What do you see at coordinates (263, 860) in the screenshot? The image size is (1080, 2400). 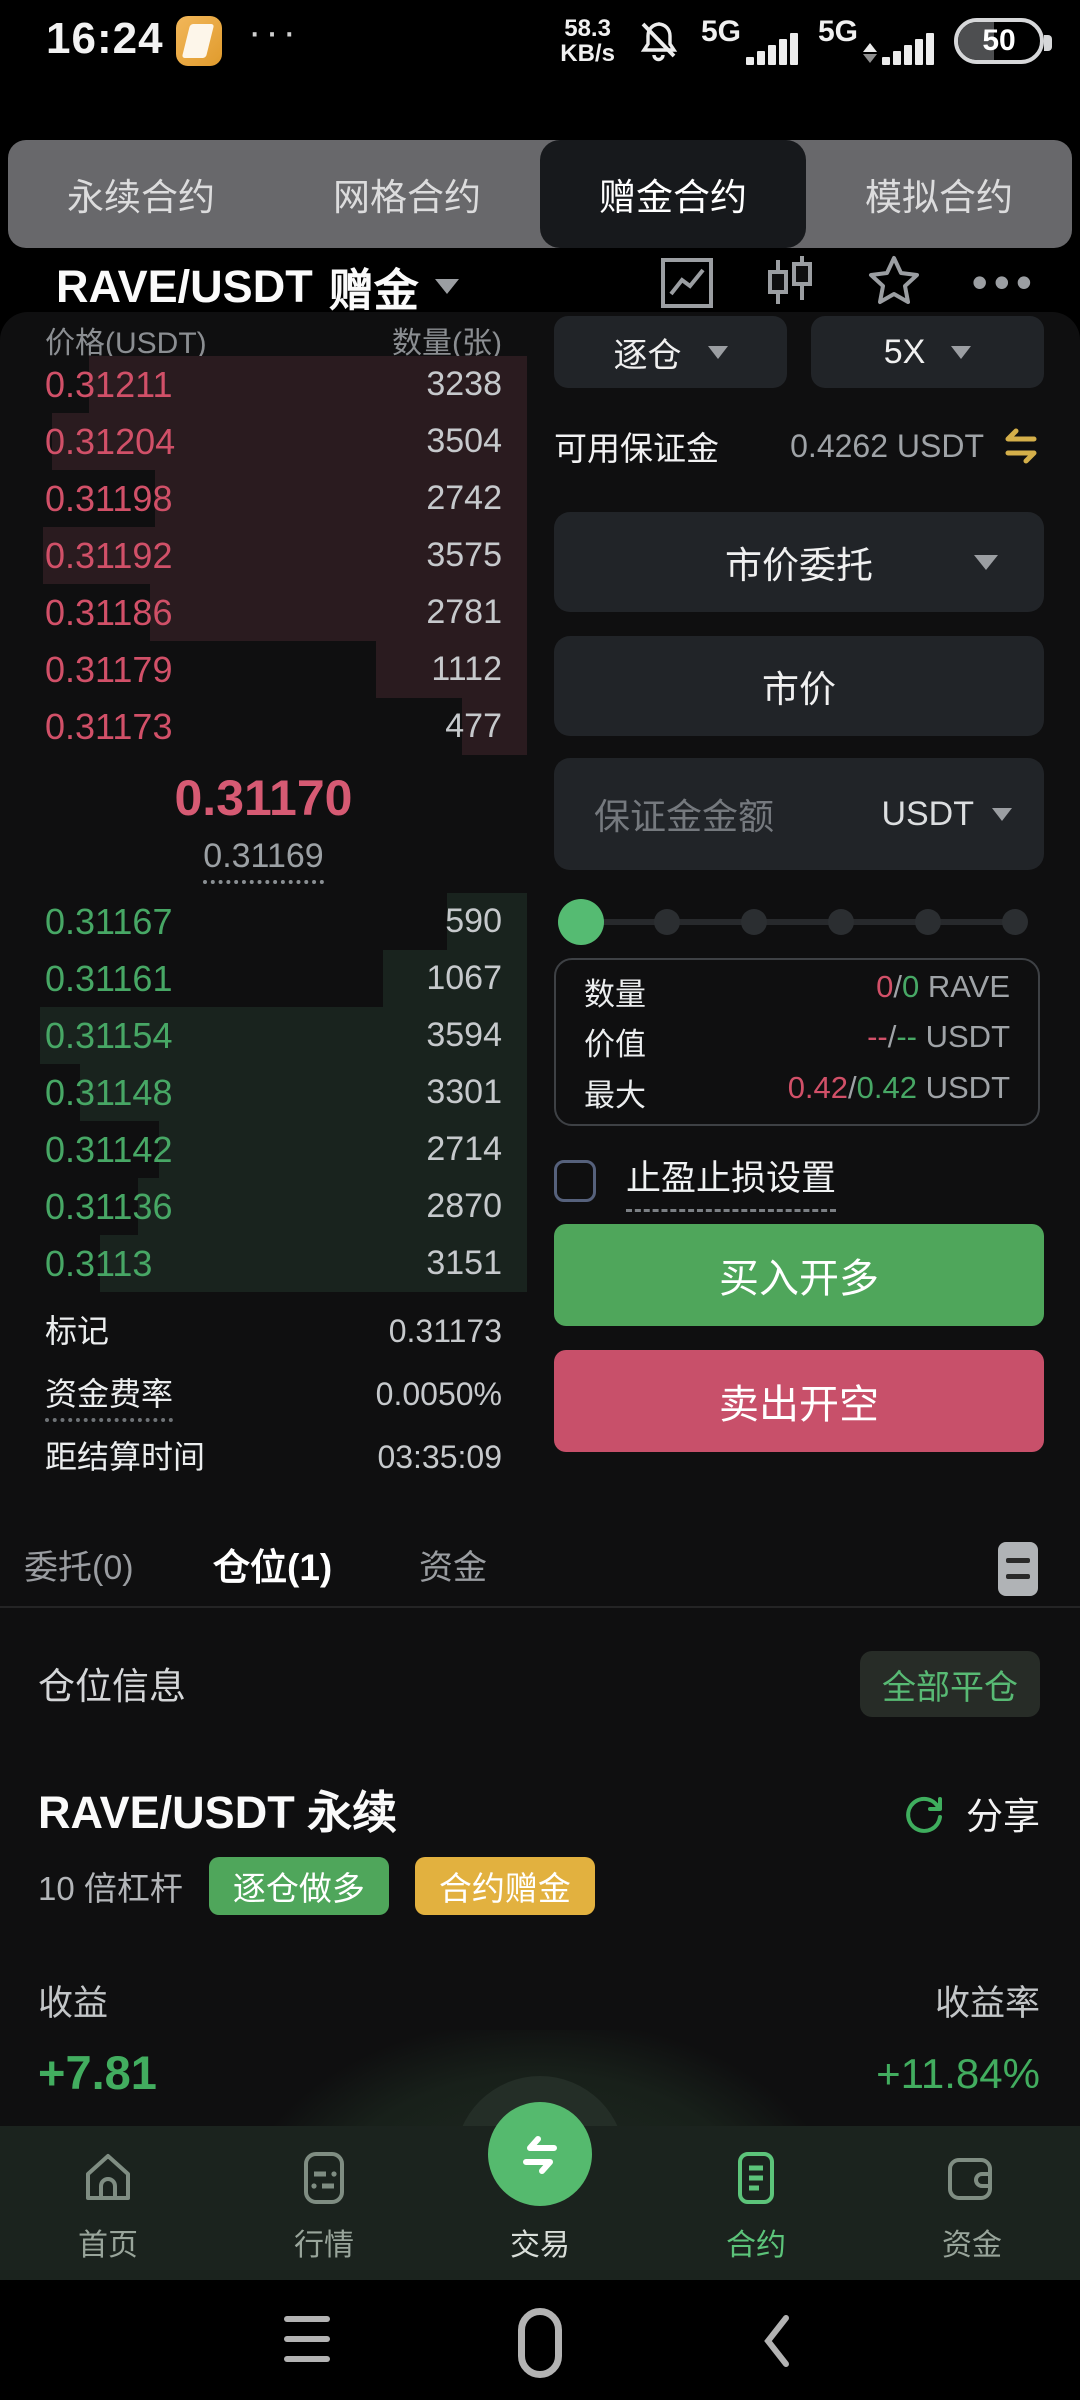 I see `index-price: 0.31169` at bounding box center [263, 860].